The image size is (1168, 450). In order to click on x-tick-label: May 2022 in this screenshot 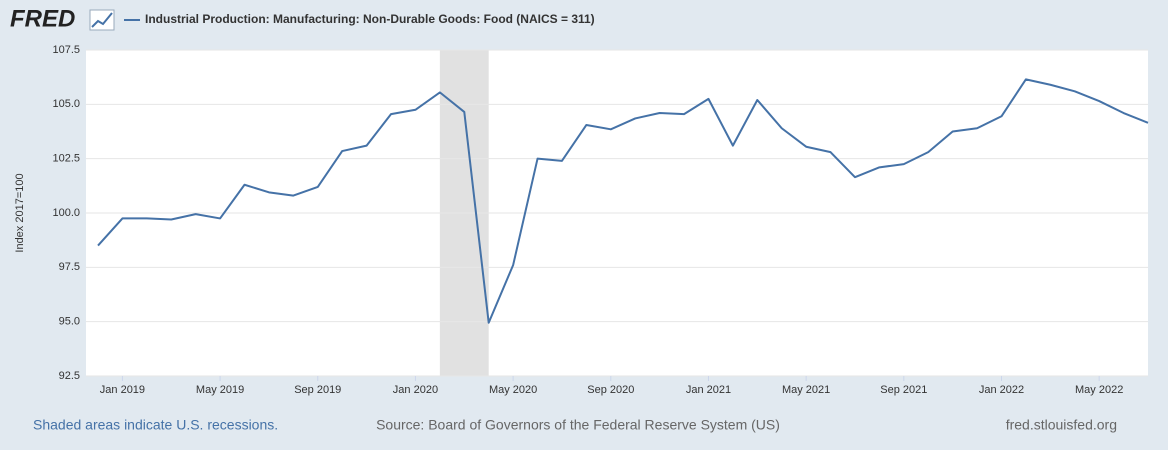, I will do `click(1099, 390)`.